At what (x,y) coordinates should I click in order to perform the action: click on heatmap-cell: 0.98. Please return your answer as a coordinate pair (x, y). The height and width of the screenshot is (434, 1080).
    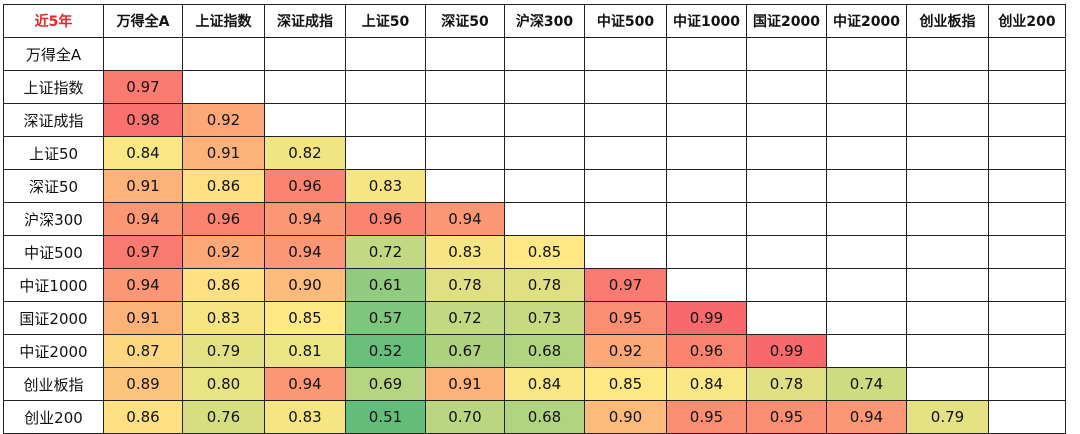
    Looking at the image, I should click on (143, 120).